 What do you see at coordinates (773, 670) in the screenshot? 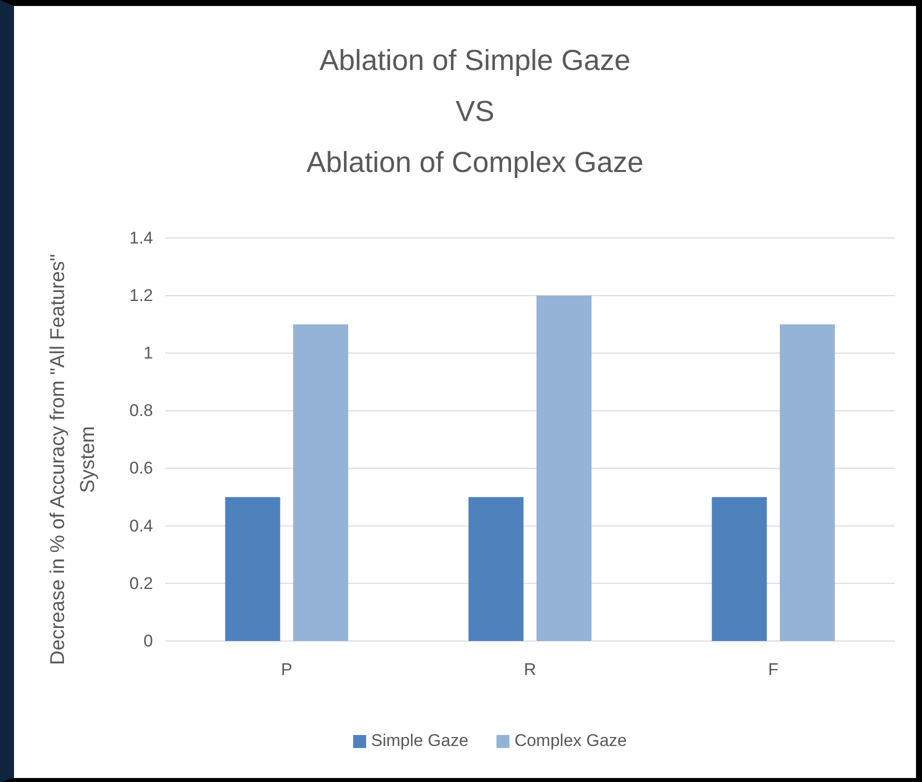
I see `x-tick-label: F` at bounding box center [773, 670].